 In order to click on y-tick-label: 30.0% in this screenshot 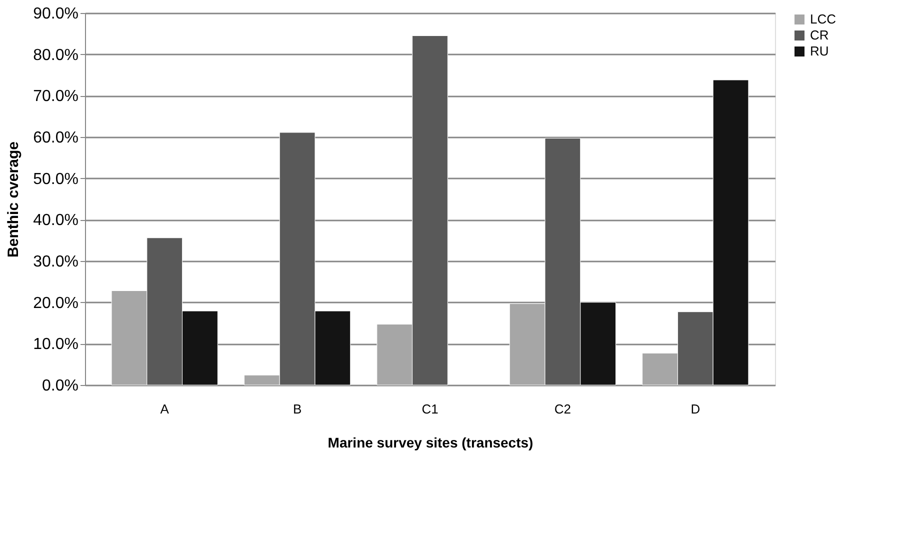, I will do `click(55, 262)`.